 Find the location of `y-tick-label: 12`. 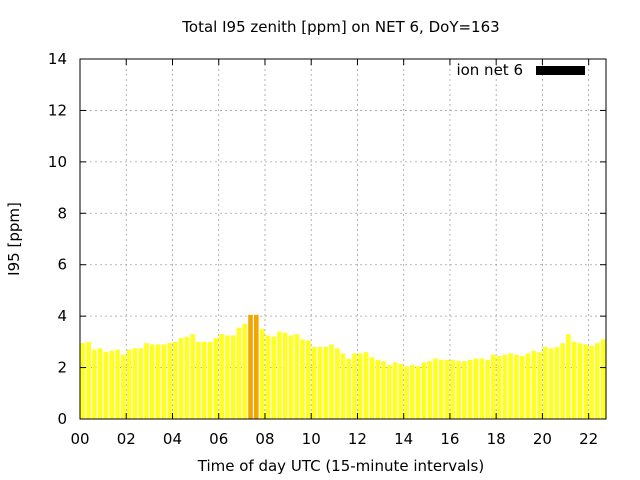

y-tick-label: 12 is located at coordinates (57, 110).